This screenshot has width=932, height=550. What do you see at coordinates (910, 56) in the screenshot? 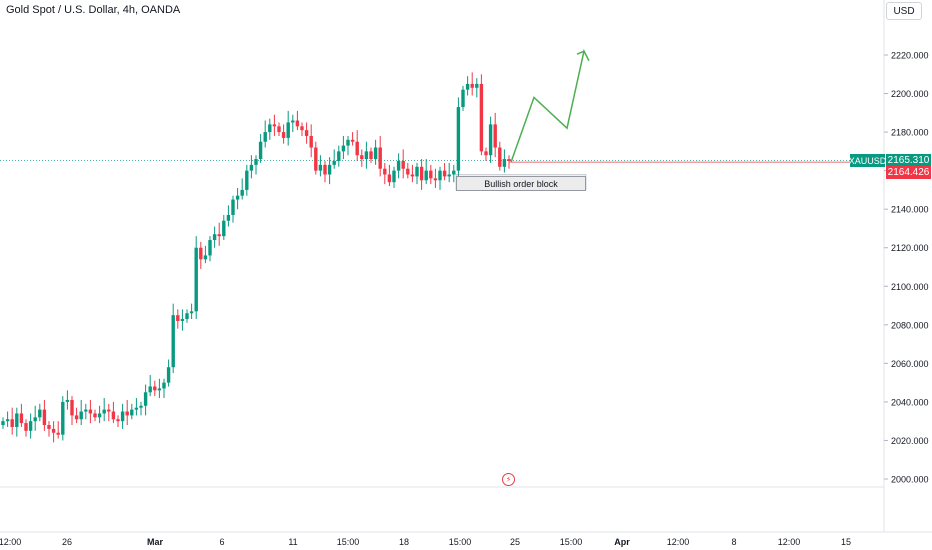
I see `y-tick-label: 2220.000` at bounding box center [910, 56].